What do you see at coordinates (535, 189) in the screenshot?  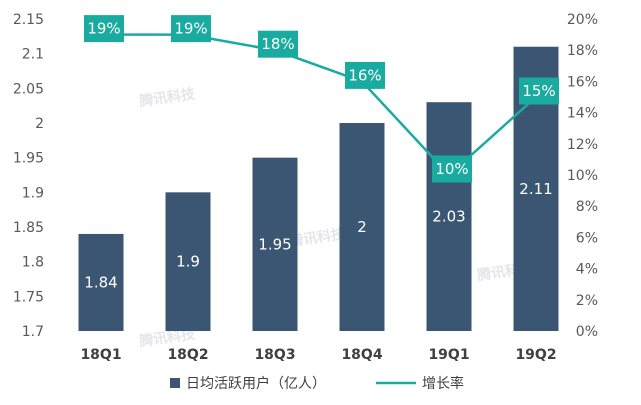 I see `bar-value-label: 2.11` at bounding box center [535, 189].